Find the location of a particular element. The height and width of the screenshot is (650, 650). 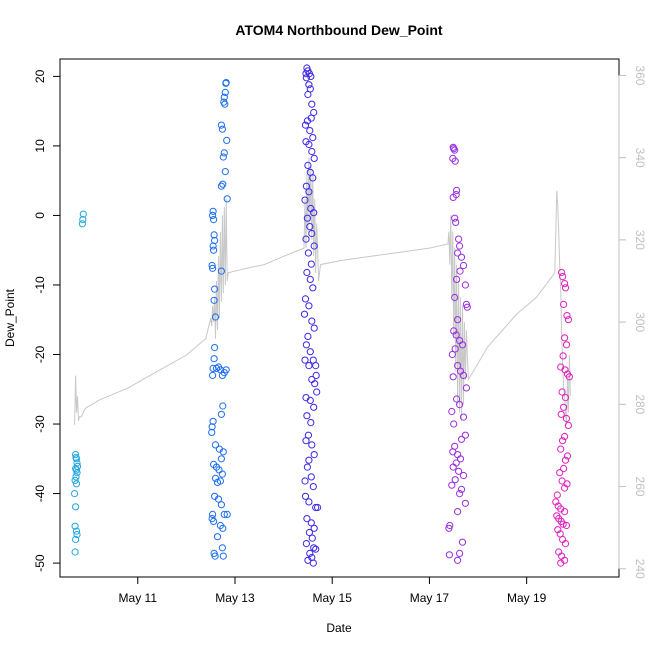

y-tick-label: 20 is located at coordinates (40, 76).